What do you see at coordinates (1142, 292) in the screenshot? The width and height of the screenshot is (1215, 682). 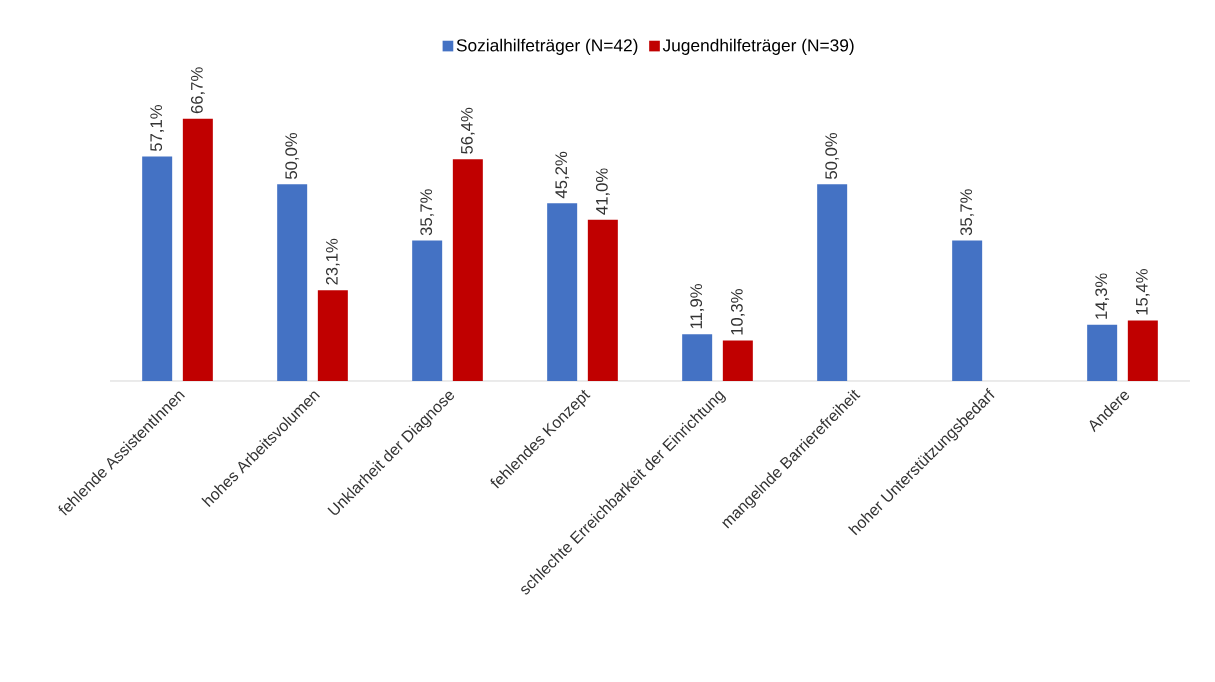 I see `data-label: 15,4%` at bounding box center [1142, 292].